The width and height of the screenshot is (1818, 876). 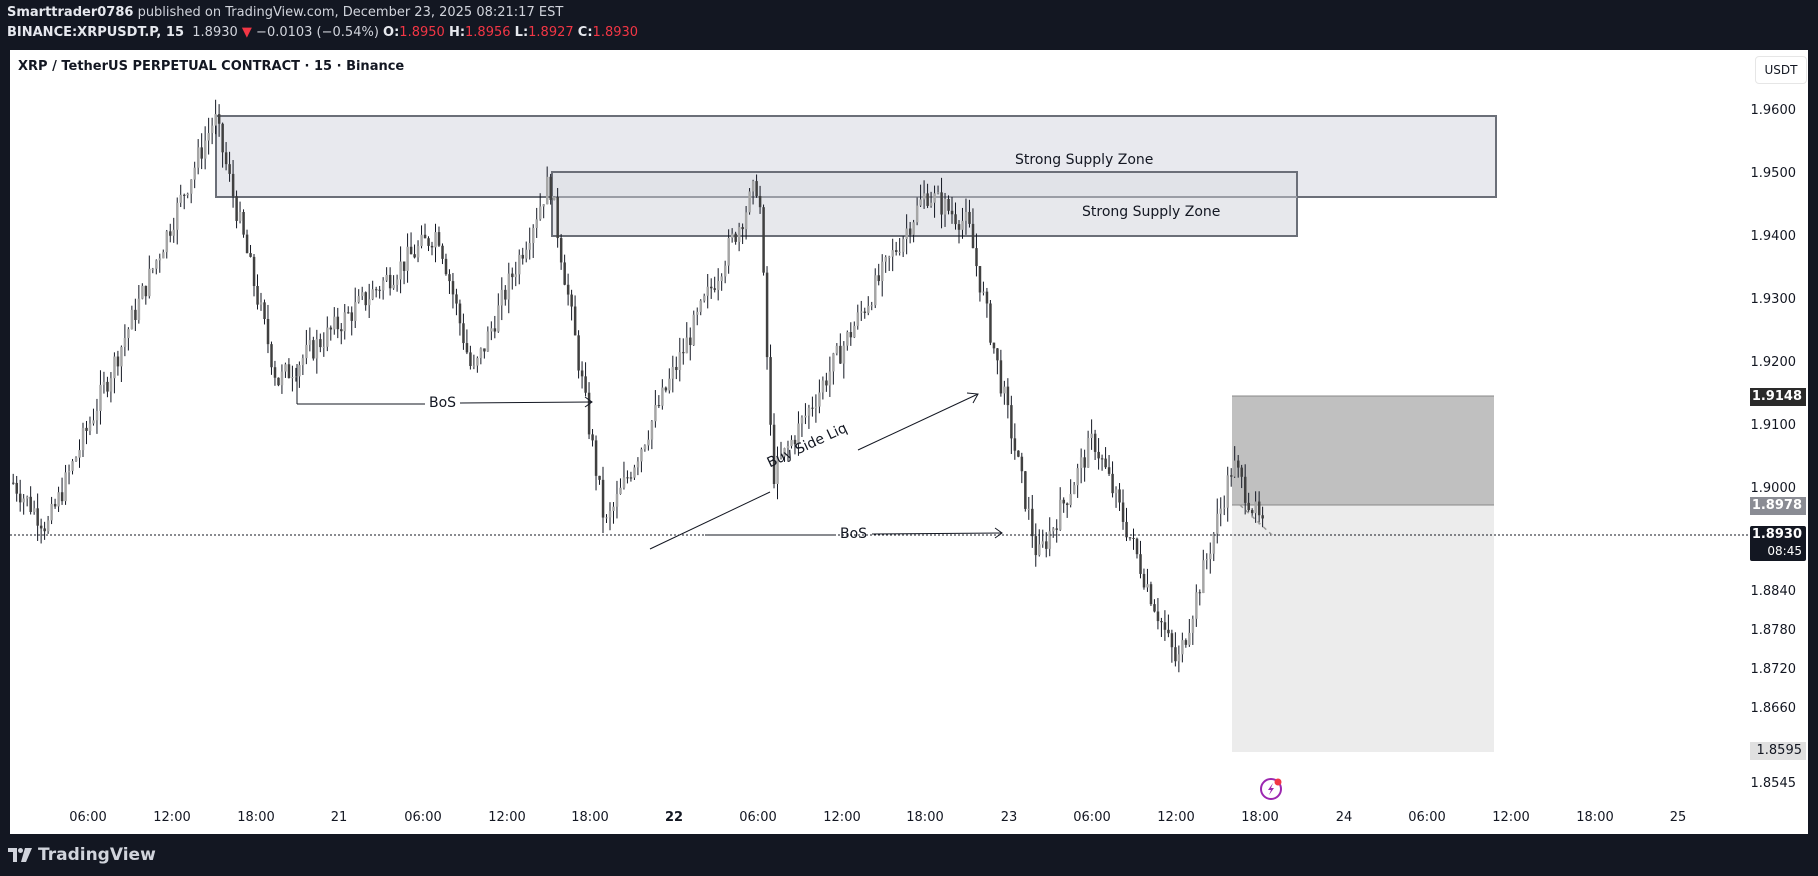 What do you see at coordinates (1773, 708) in the screenshot?
I see `price-label: 1.8660` at bounding box center [1773, 708].